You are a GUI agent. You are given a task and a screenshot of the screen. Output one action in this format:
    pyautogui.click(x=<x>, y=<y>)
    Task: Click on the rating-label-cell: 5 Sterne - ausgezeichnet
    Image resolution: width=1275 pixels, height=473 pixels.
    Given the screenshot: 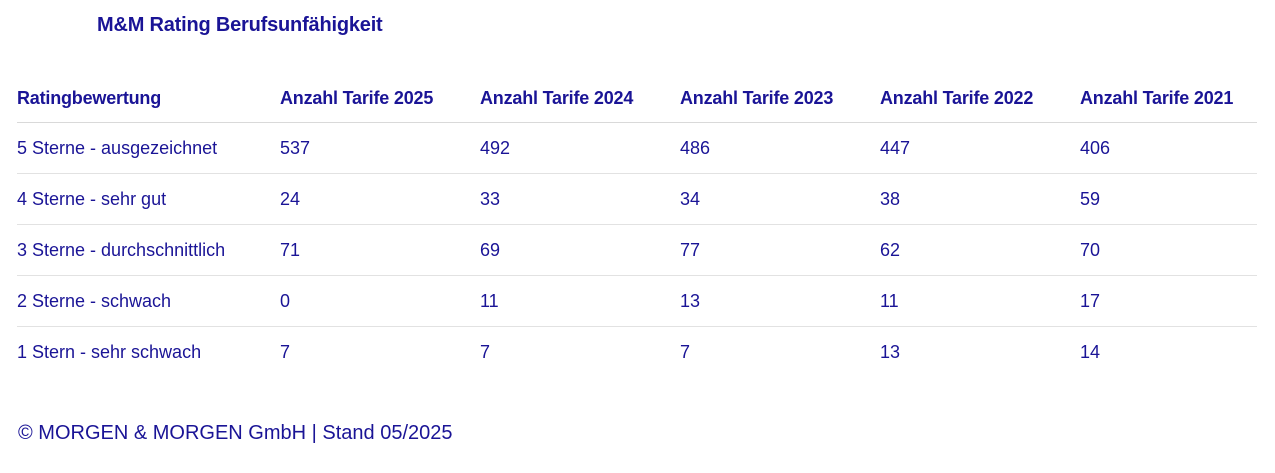 What is the action you would take?
    pyautogui.click(x=148, y=148)
    